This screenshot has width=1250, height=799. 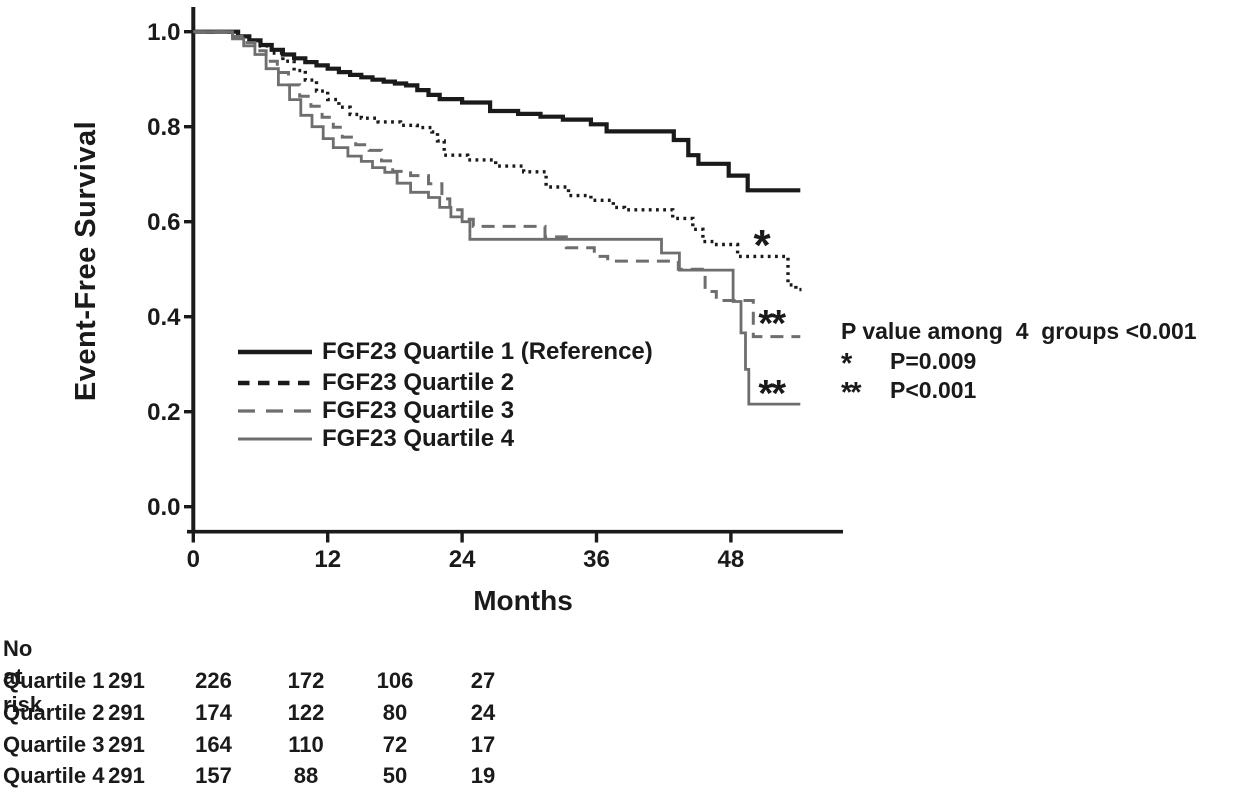 What do you see at coordinates (306, 712) in the screenshot?
I see `risk-count: 122` at bounding box center [306, 712].